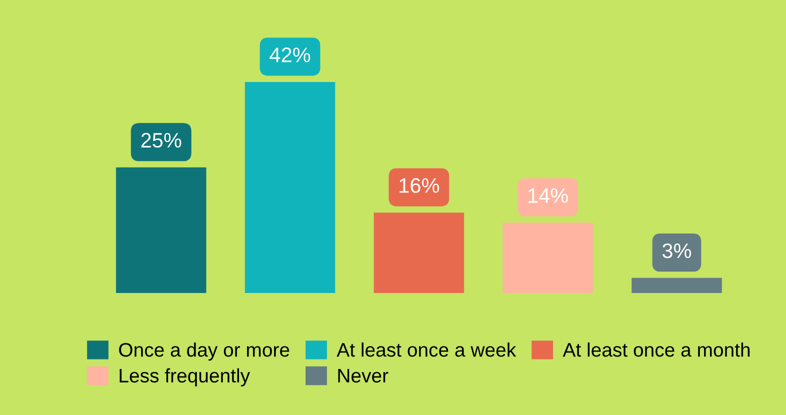  What do you see at coordinates (677, 250) in the screenshot?
I see `data-label: 3%` at bounding box center [677, 250].